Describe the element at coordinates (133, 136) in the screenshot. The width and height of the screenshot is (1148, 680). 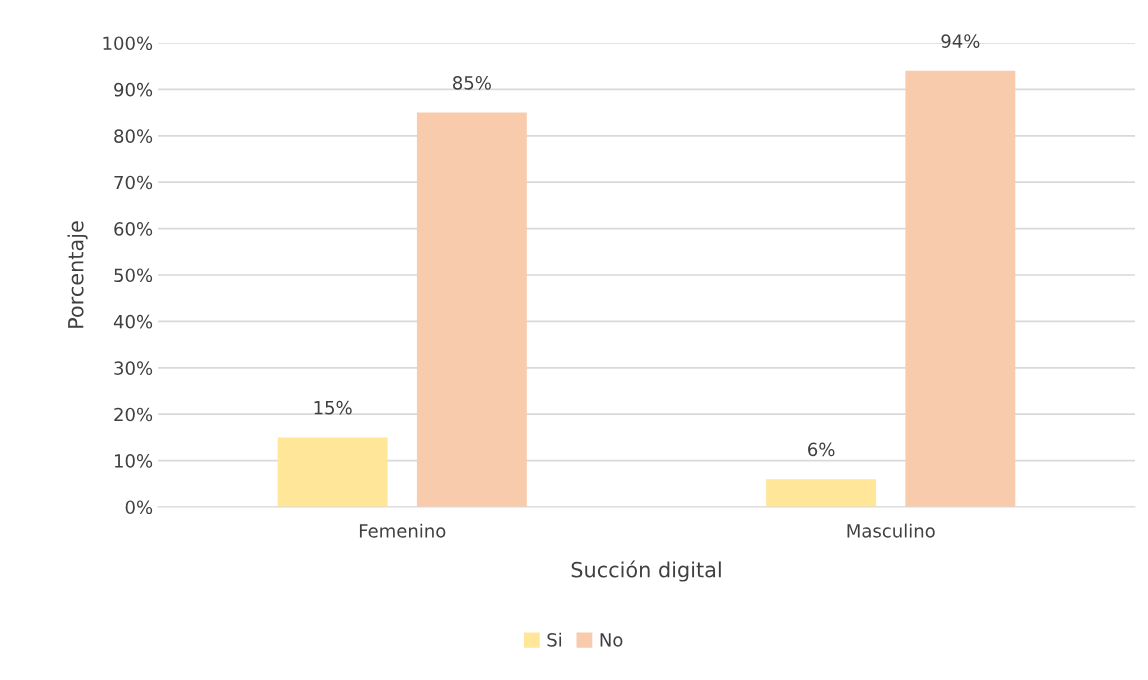
I see `y-tick-label: 80%` at that location.